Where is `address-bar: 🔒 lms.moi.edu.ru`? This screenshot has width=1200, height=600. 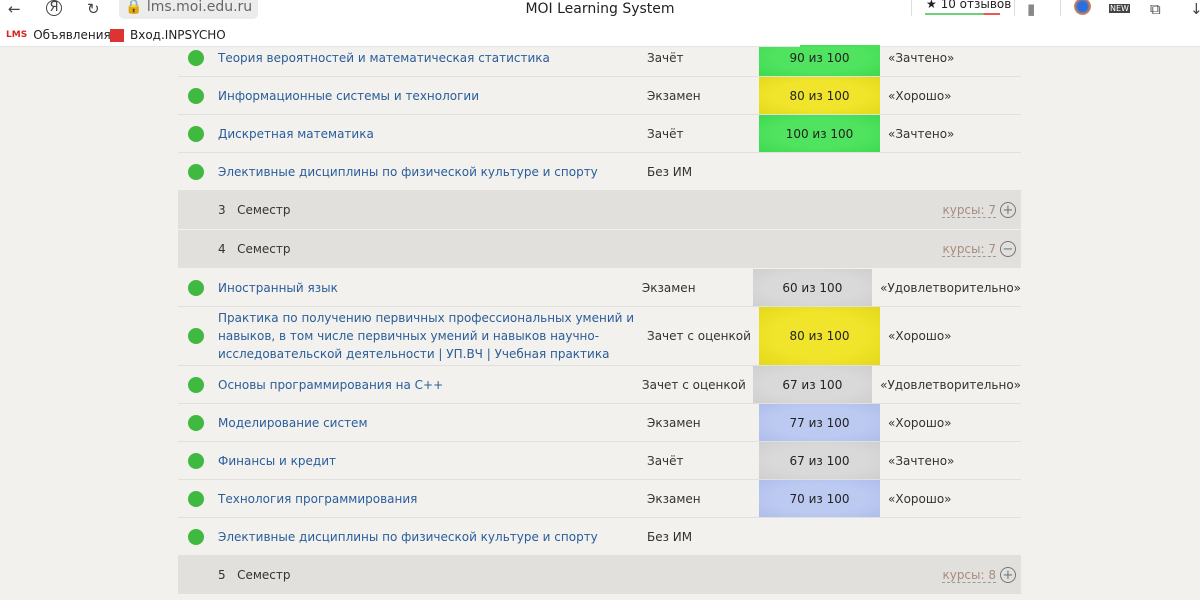 address-bar: 🔒 lms.moi.edu.ru is located at coordinates (189, 9).